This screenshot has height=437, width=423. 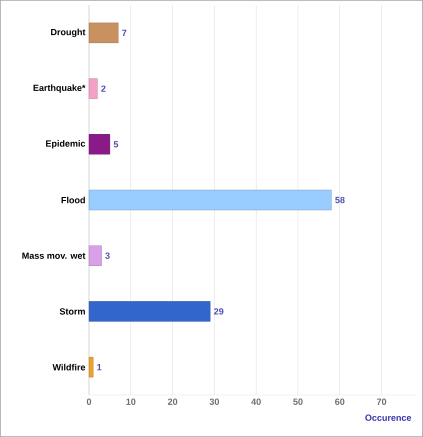 What do you see at coordinates (298, 401) in the screenshot?
I see `x-tick-label: 50` at bounding box center [298, 401].